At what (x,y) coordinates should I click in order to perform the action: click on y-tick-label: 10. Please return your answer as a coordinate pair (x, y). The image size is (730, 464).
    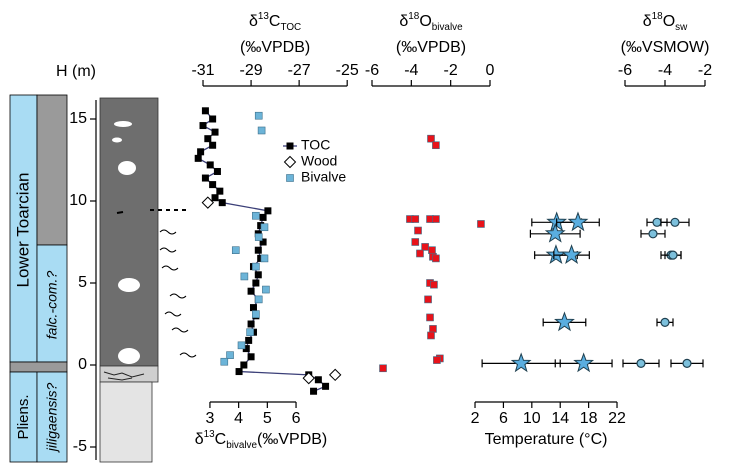
    Looking at the image, I should click on (78, 200).